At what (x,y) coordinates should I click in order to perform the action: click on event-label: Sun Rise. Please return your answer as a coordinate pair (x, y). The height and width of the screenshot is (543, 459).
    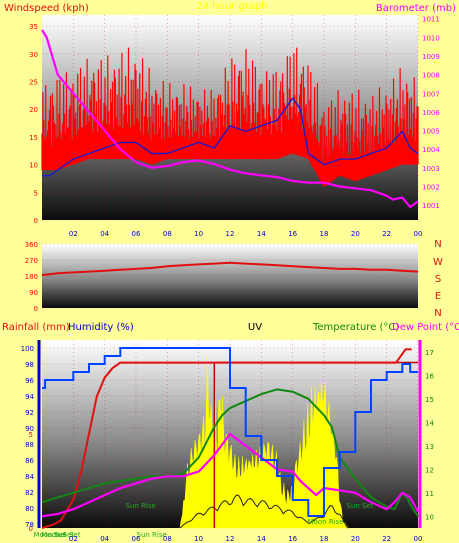
    Looking at the image, I should click on (141, 506).